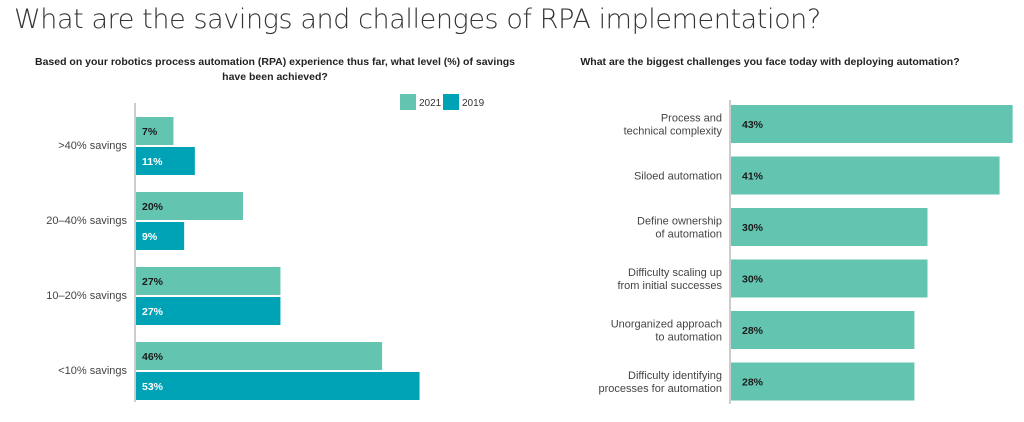 The width and height of the screenshot is (1024, 422). I want to click on legend-swatch-2021, so click(408, 102).